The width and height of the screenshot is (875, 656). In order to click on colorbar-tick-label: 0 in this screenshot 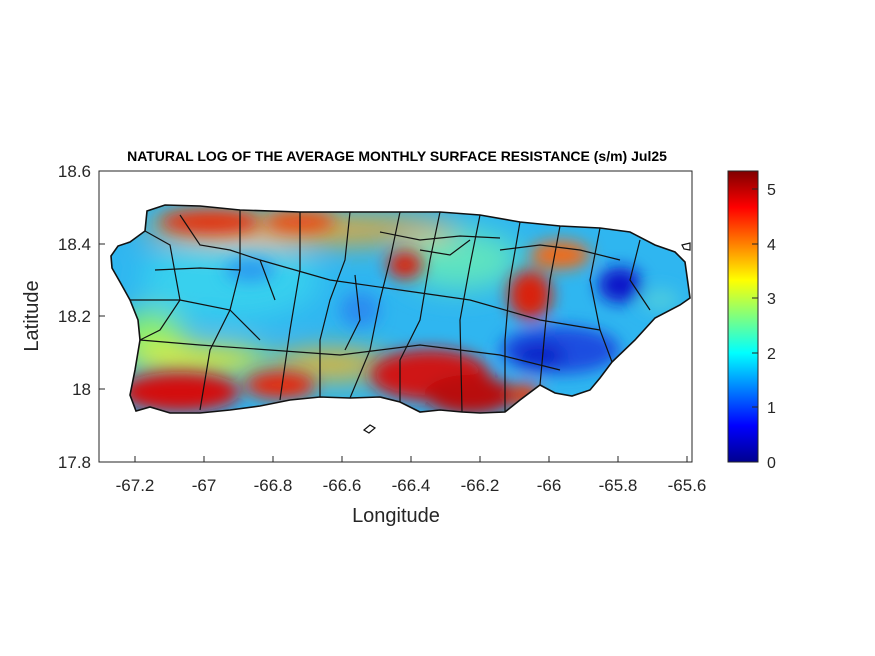, I will do `click(771, 463)`.